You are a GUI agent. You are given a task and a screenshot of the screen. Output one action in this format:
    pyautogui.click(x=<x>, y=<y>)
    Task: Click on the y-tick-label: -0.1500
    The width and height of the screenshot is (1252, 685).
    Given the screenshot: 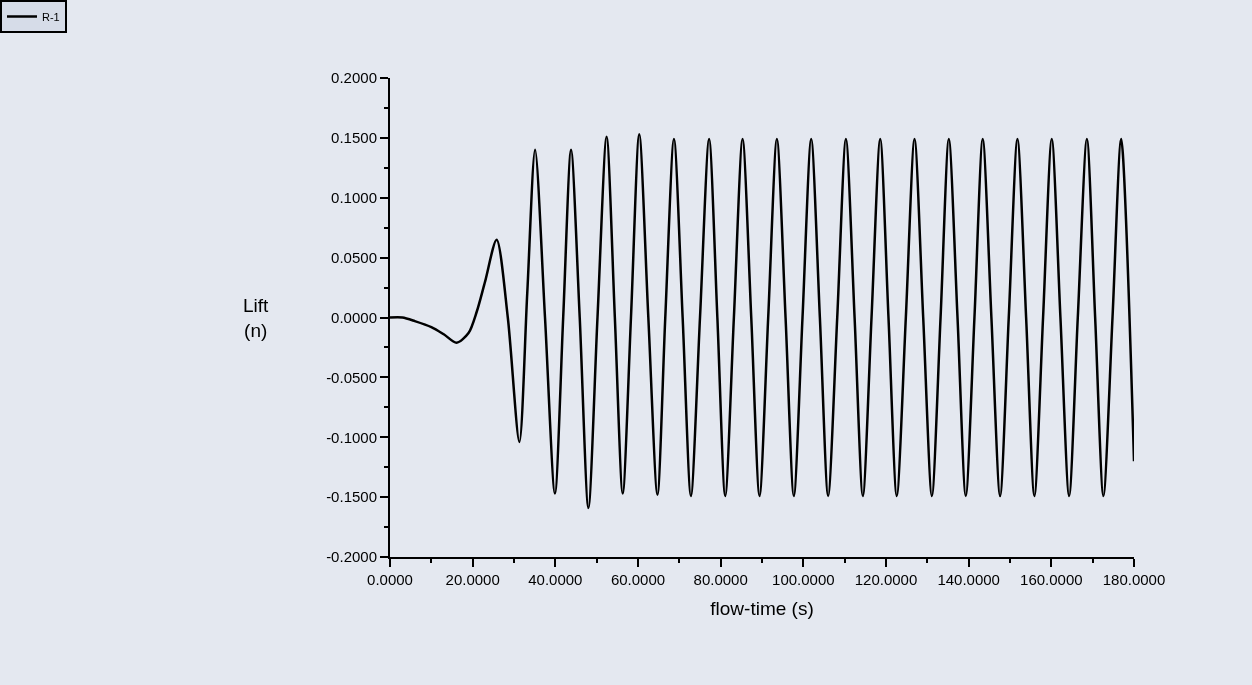 What is the action you would take?
    pyautogui.click(x=351, y=497)
    